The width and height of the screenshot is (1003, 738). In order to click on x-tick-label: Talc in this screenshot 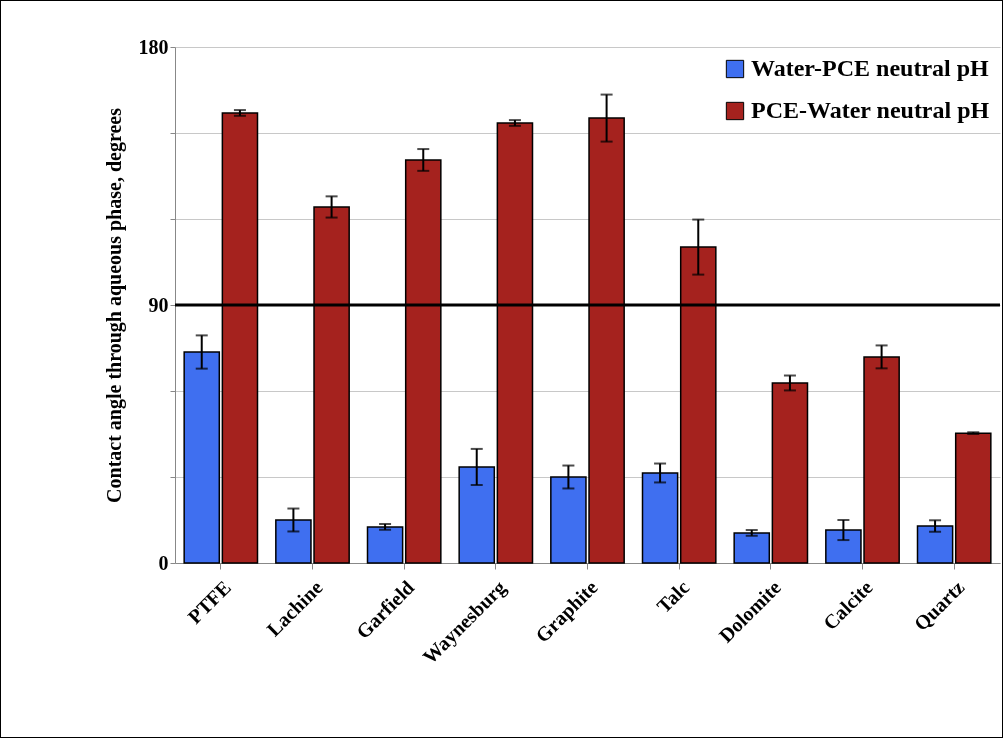, I will do `click(673, 597)`.